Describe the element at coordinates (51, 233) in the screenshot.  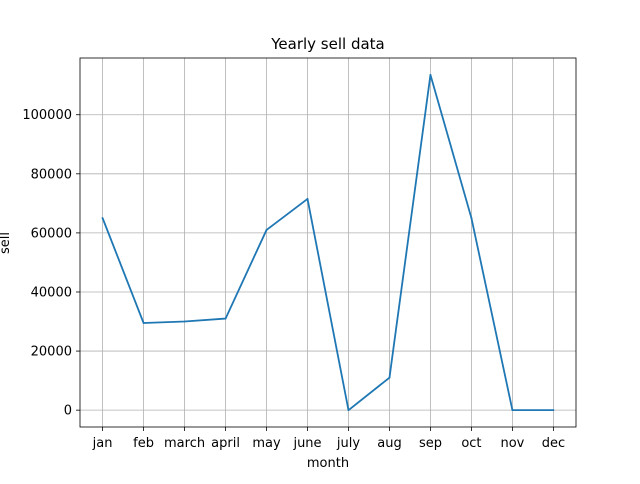
I see `y-tick-label: 60000` at that location.